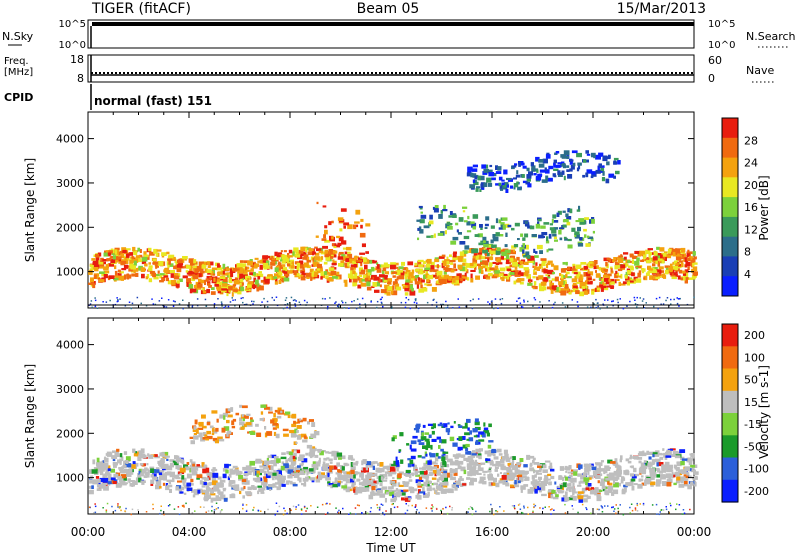 The image size is (800, 554). I want to click on velocity-cbar-swatch, so click(730, 402).